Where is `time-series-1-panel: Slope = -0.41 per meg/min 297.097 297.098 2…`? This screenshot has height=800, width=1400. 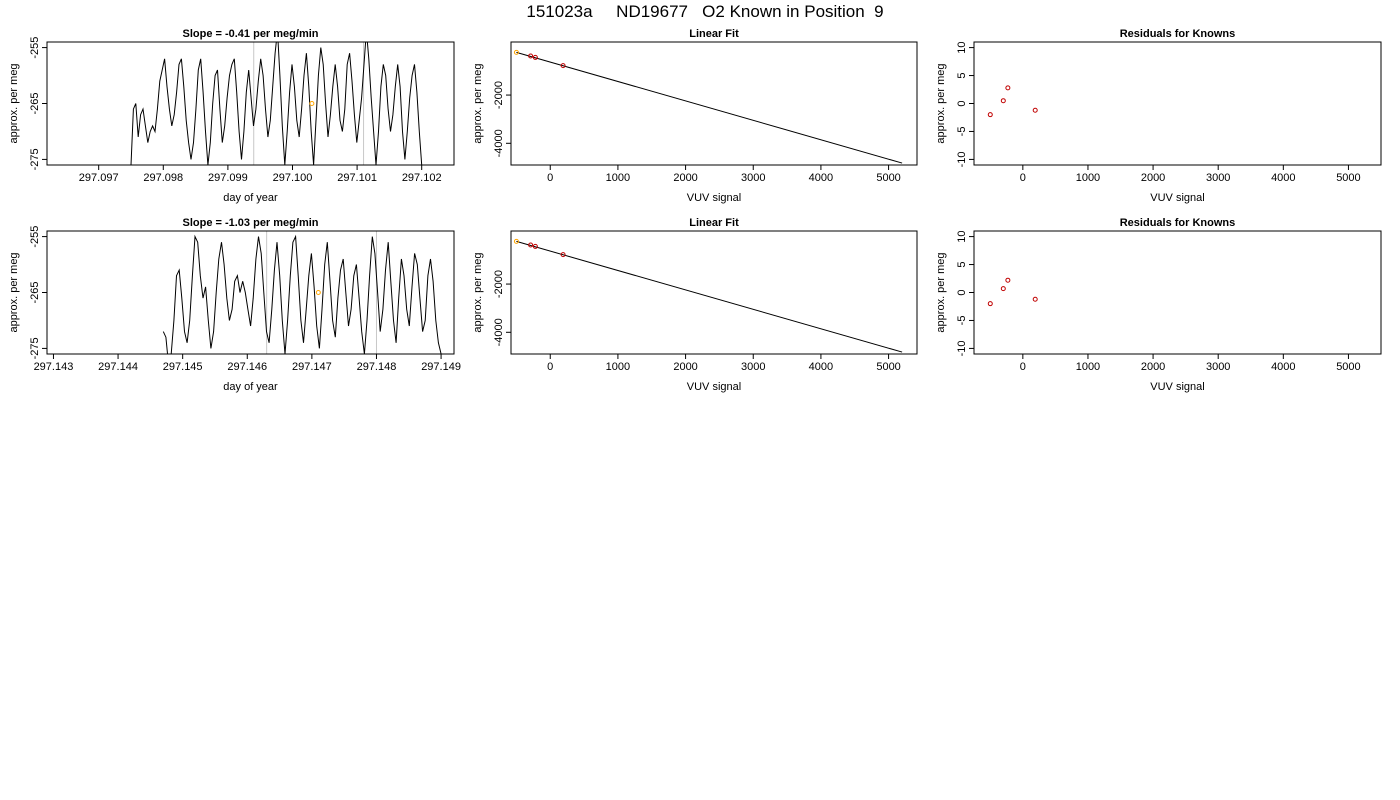
time-series-1-panel: Slope = -0.41 per meg/min 297.097 297.098 2… is located at coordinates (231, 116).